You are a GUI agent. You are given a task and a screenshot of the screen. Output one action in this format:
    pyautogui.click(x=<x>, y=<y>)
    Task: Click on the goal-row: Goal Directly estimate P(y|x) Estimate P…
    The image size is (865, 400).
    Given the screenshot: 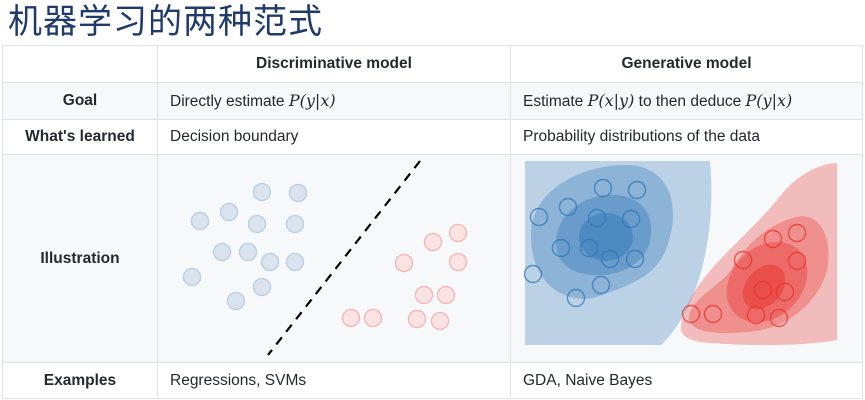 What is the action you would take?
    pyautogui.click(x=432, y=101)
    